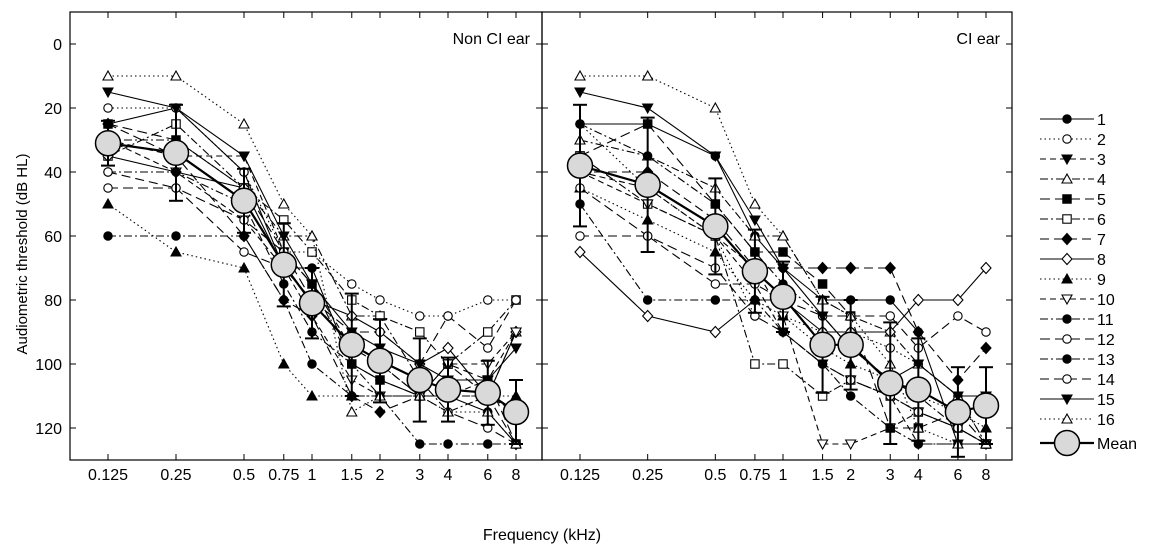  Describe the element at coordinates (890, 475) in the screenshot. I see `x-tick-label: 3` at that location.